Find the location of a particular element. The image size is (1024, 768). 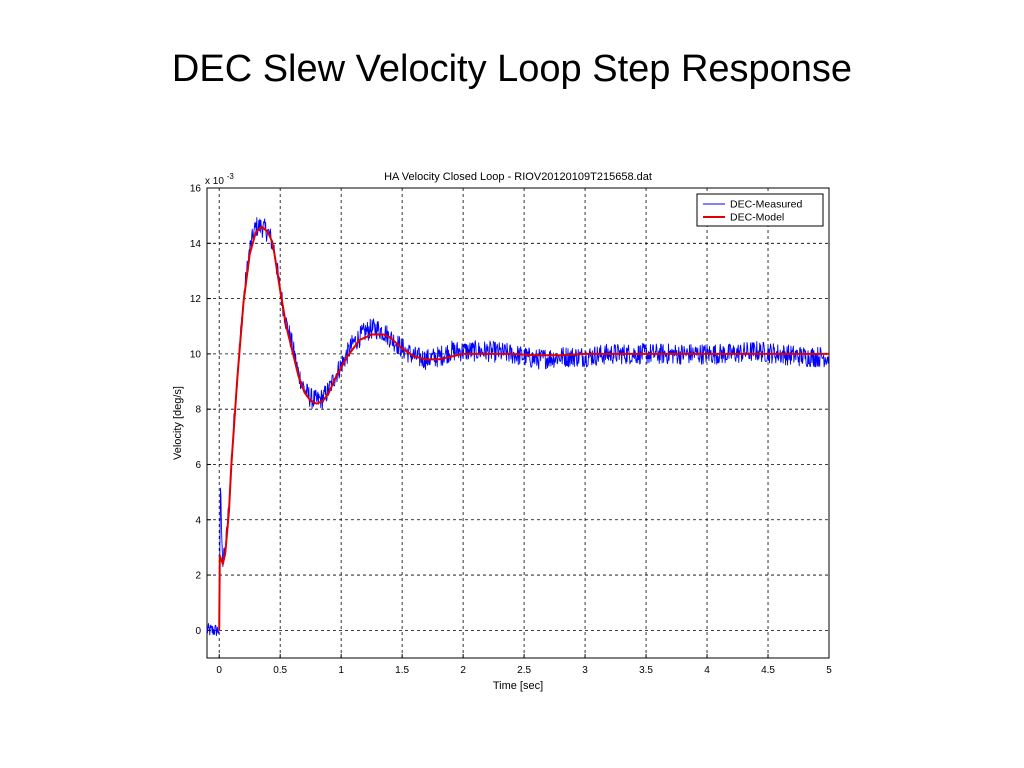

y-tick-label: 16 is located at coordinates (196, 189).